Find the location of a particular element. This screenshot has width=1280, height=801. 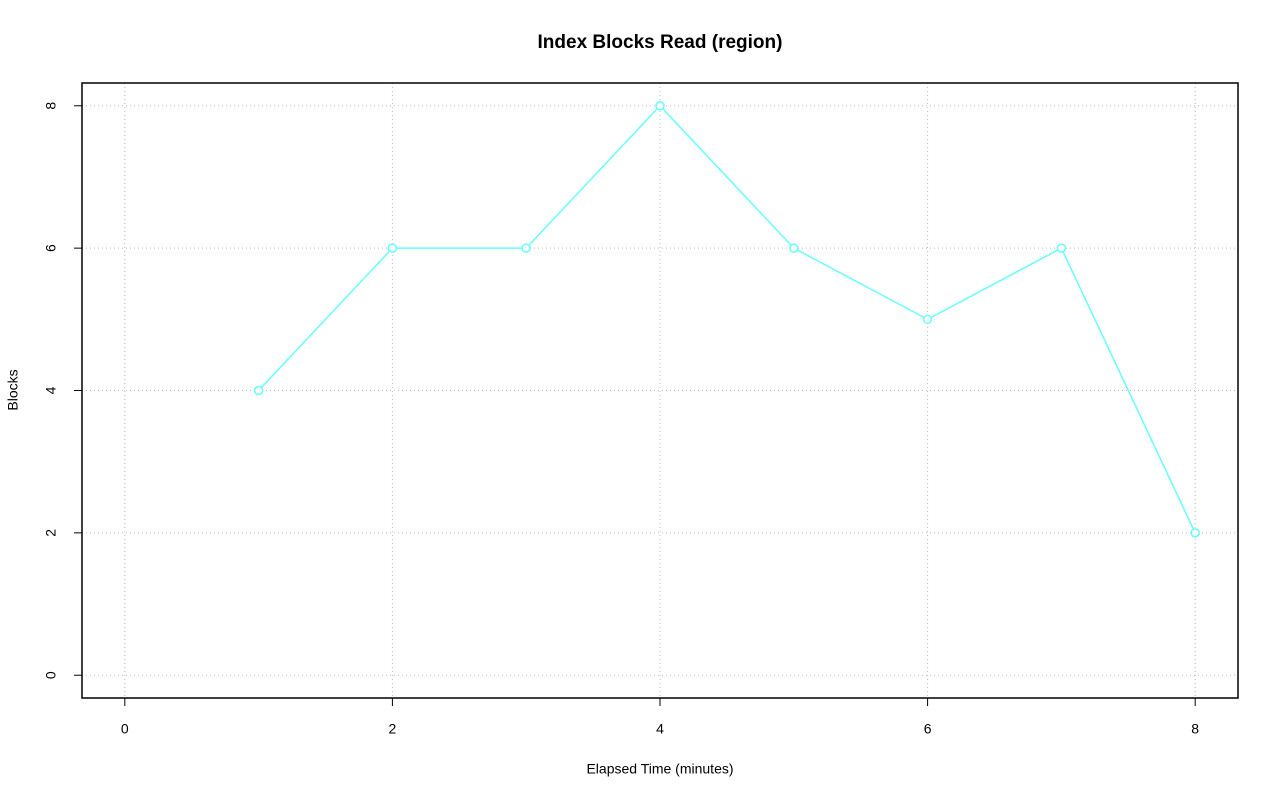

x-tick-label: 6 is located at coordinates (928, 729).